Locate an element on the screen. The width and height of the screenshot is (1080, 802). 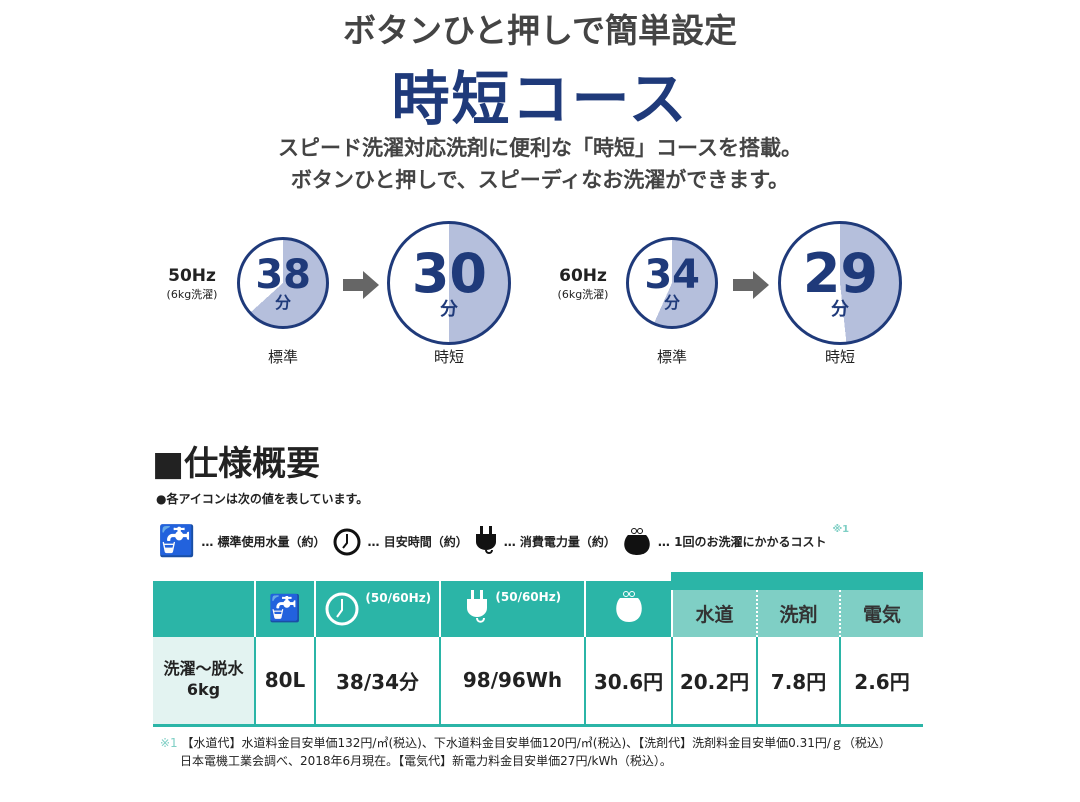
freq: 50Hz is located at coordinates (192, 276).